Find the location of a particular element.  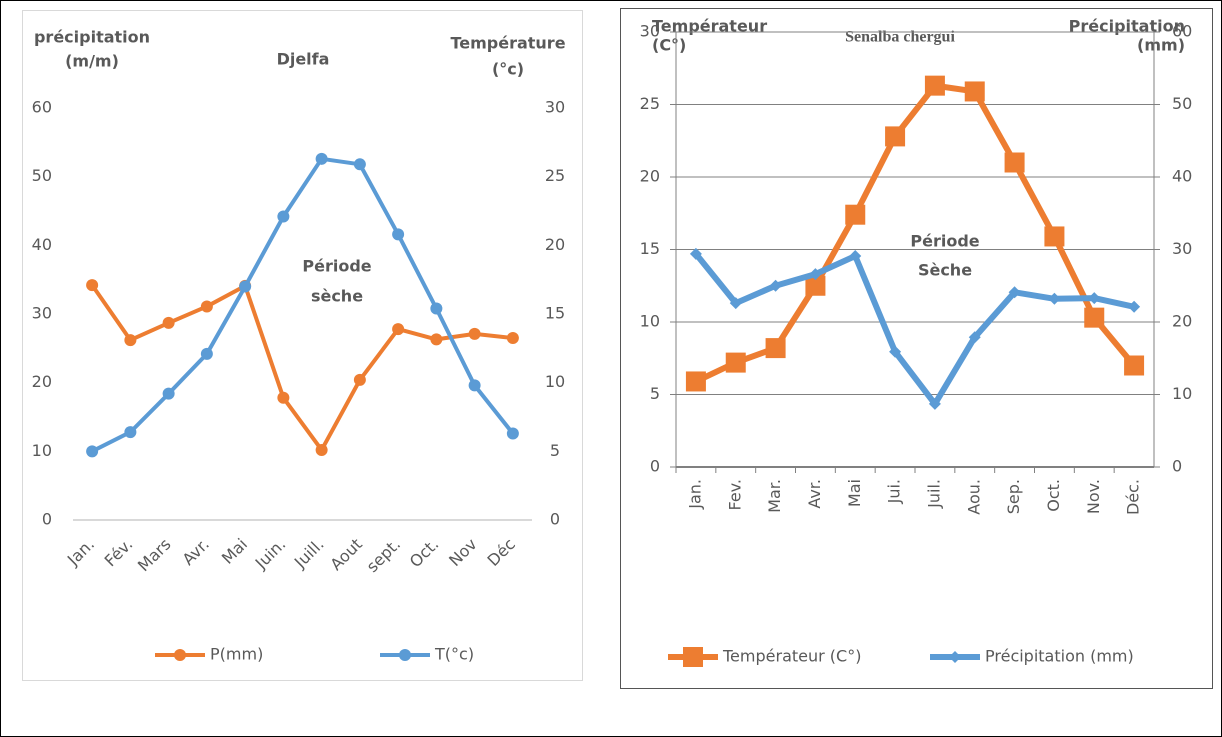

axis-label: (m/m) is located at coordinates (92, 61).